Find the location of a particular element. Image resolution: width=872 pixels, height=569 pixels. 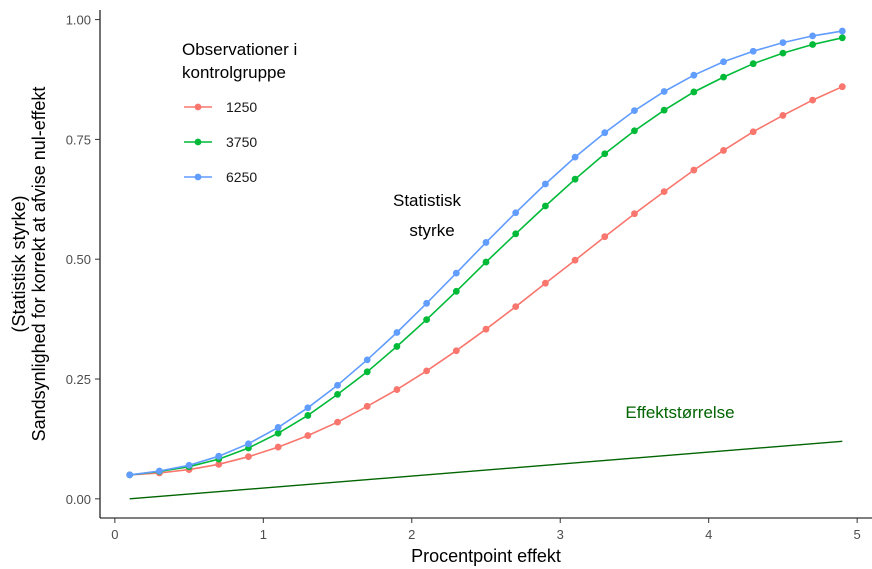

effect-size-label: Effektstørrelse is located at coordinates (679, 412).